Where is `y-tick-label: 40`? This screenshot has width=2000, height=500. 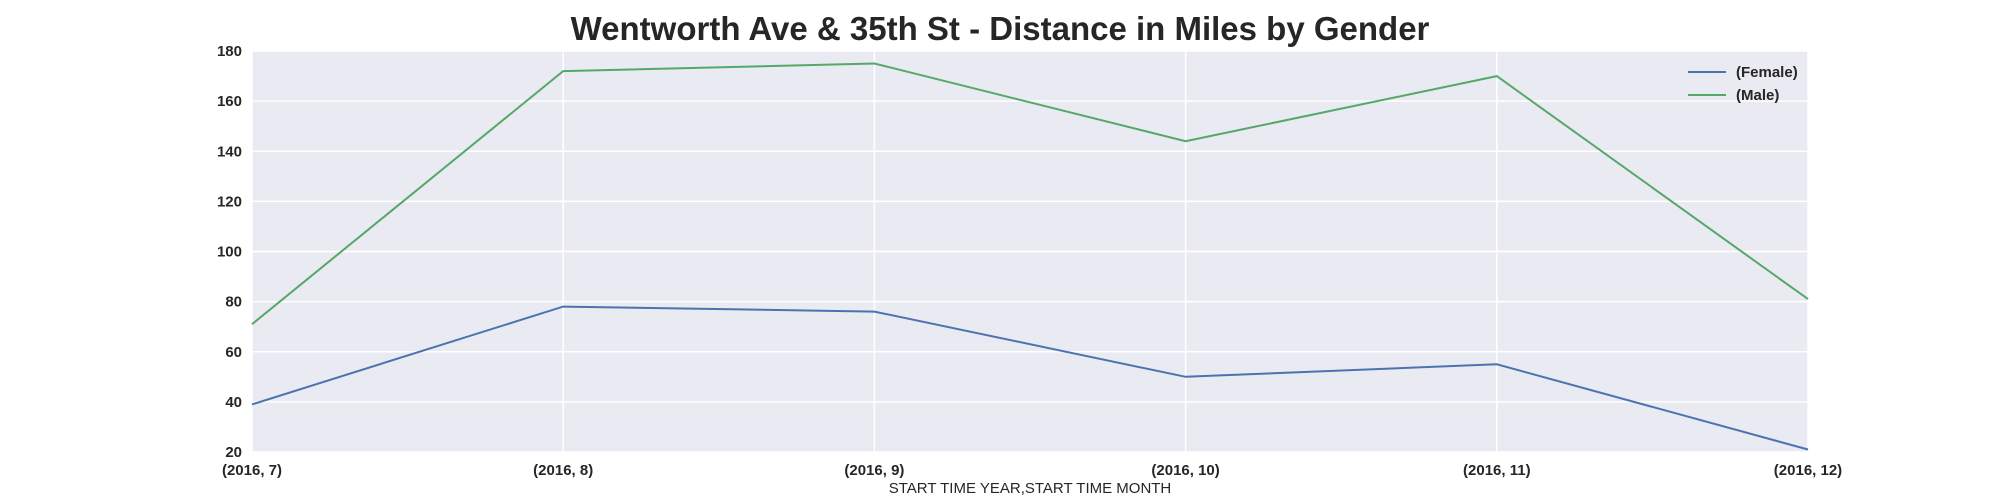 y-tick-label: 40 is located at coordinates (233, 402).